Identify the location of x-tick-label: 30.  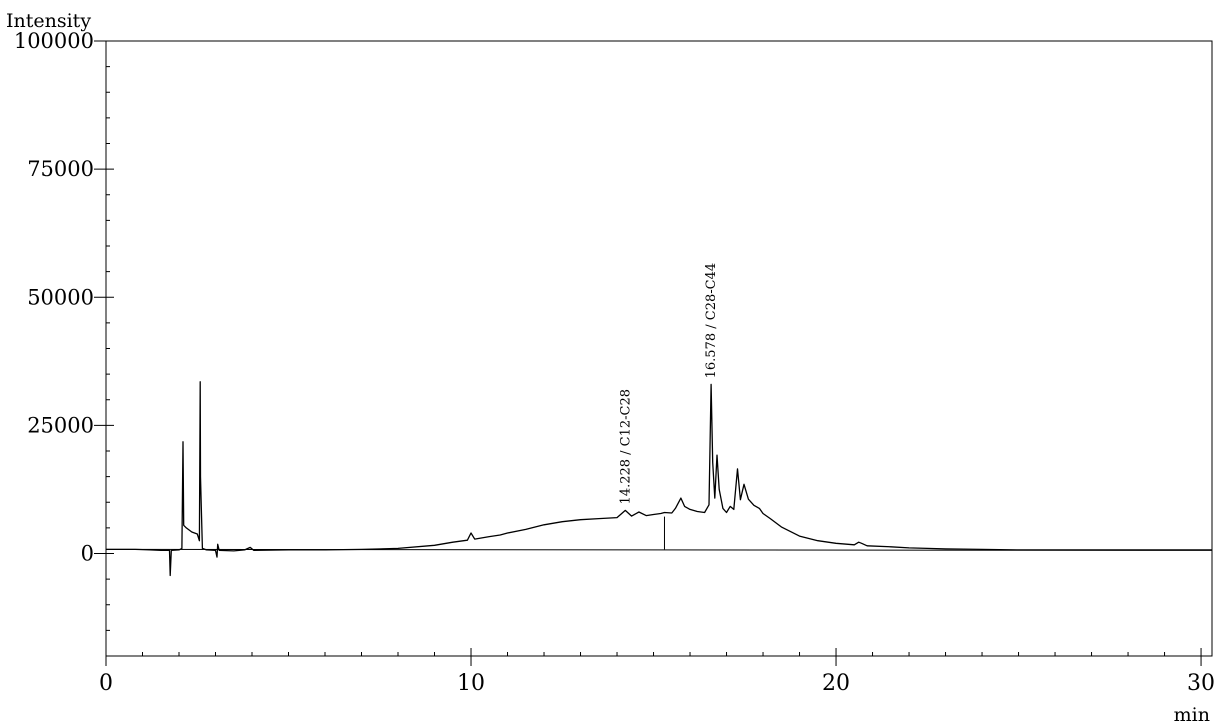
(1201, 683).